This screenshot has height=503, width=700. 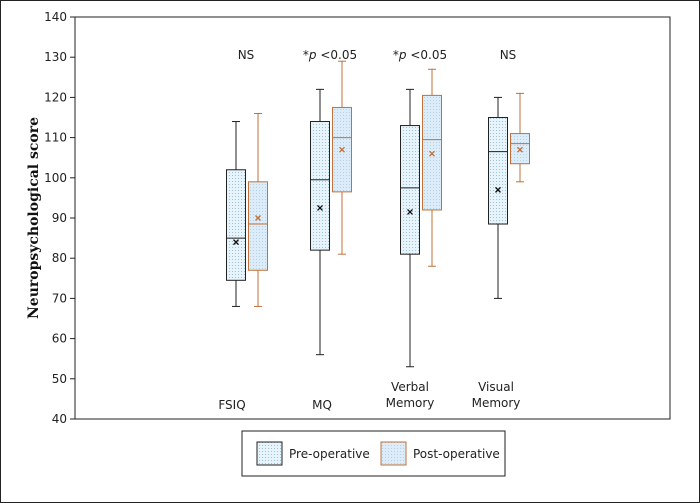 What do you see at coordinates (496, 395) in the screenshot?
I see `category-label: Visual Memory` at bounding box center [496, 395].